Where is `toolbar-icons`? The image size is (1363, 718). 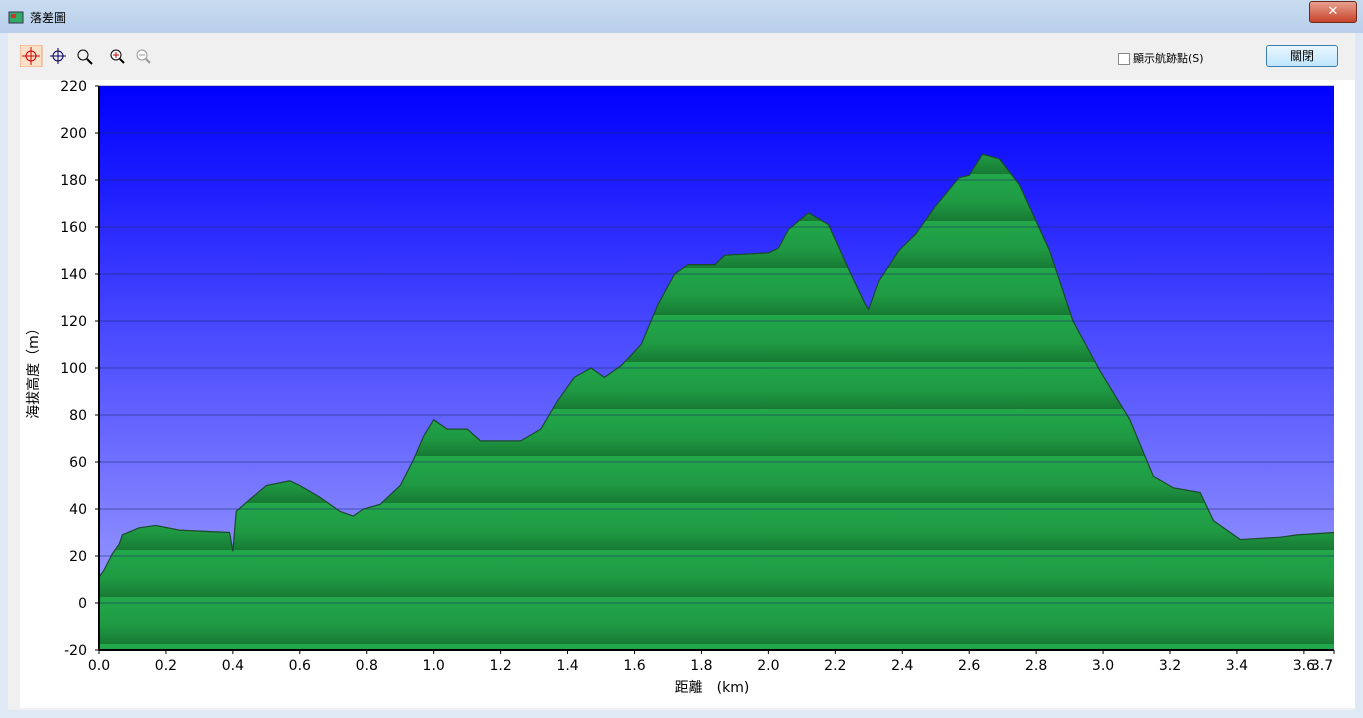
toolbar-icons is located at coordinates (85, 56).